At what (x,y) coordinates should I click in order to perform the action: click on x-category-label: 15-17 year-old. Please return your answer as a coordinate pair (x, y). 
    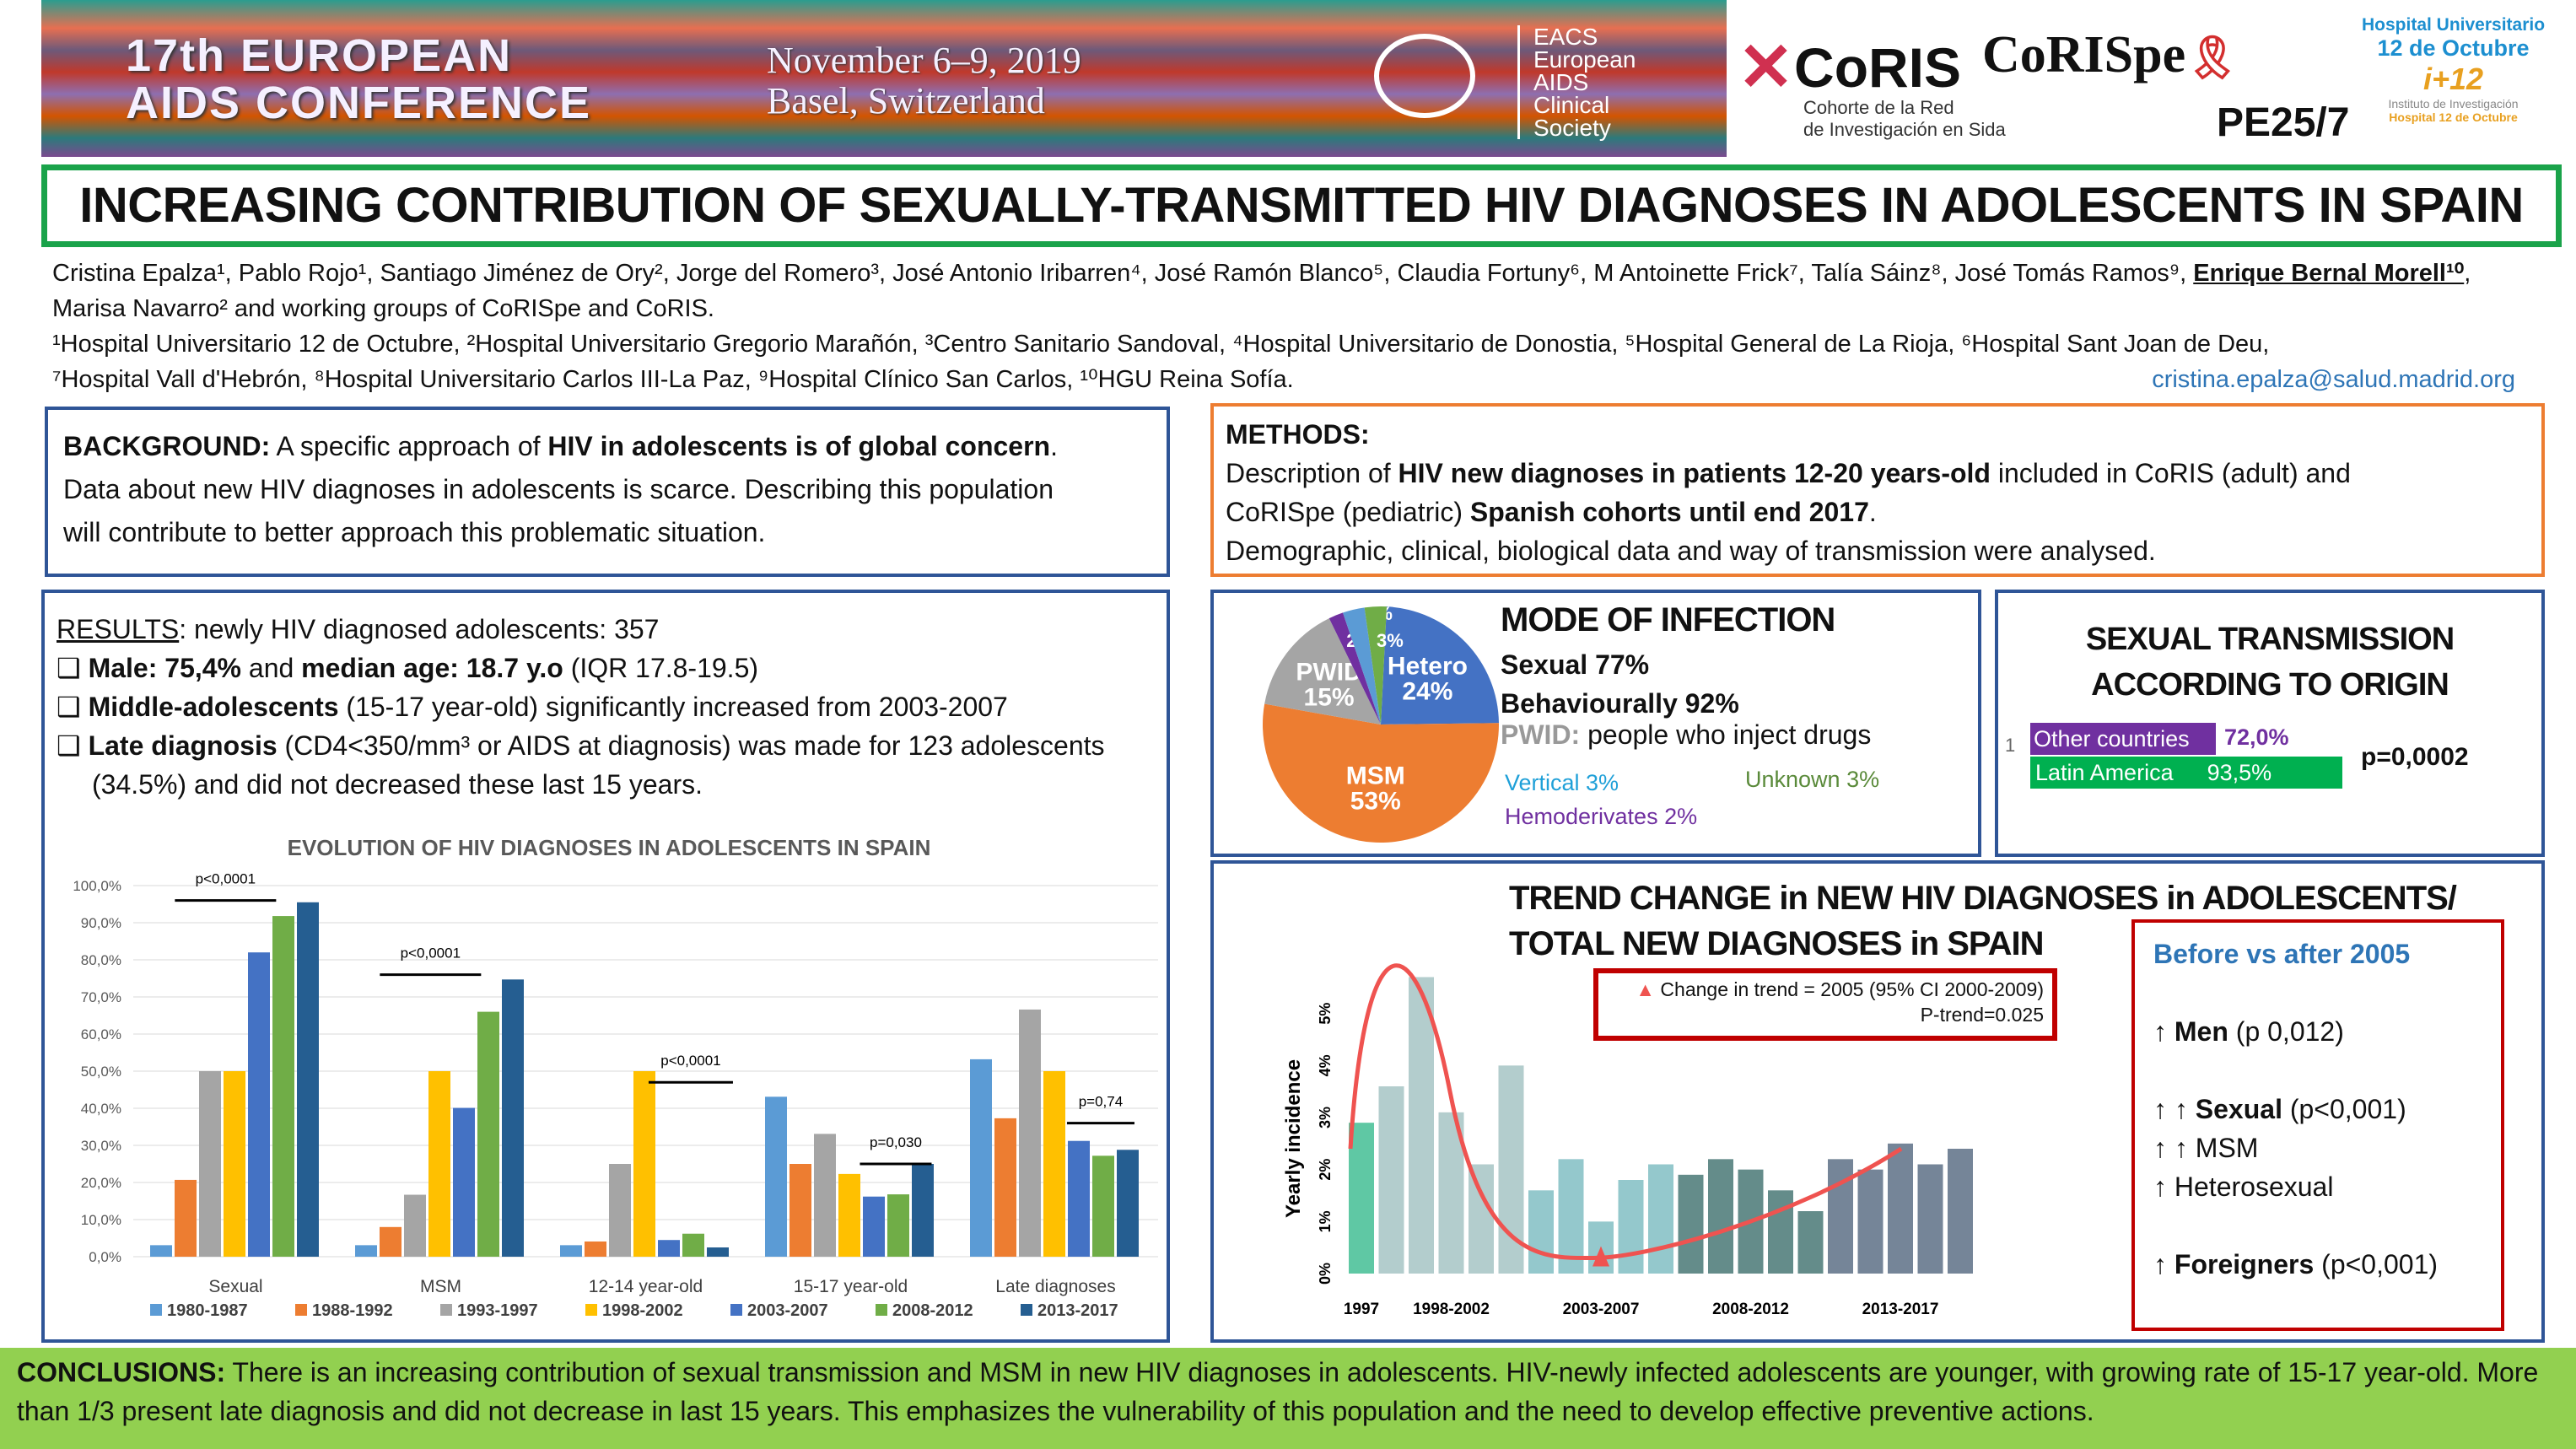
    Looking at the image, I should click on (851, 1286).